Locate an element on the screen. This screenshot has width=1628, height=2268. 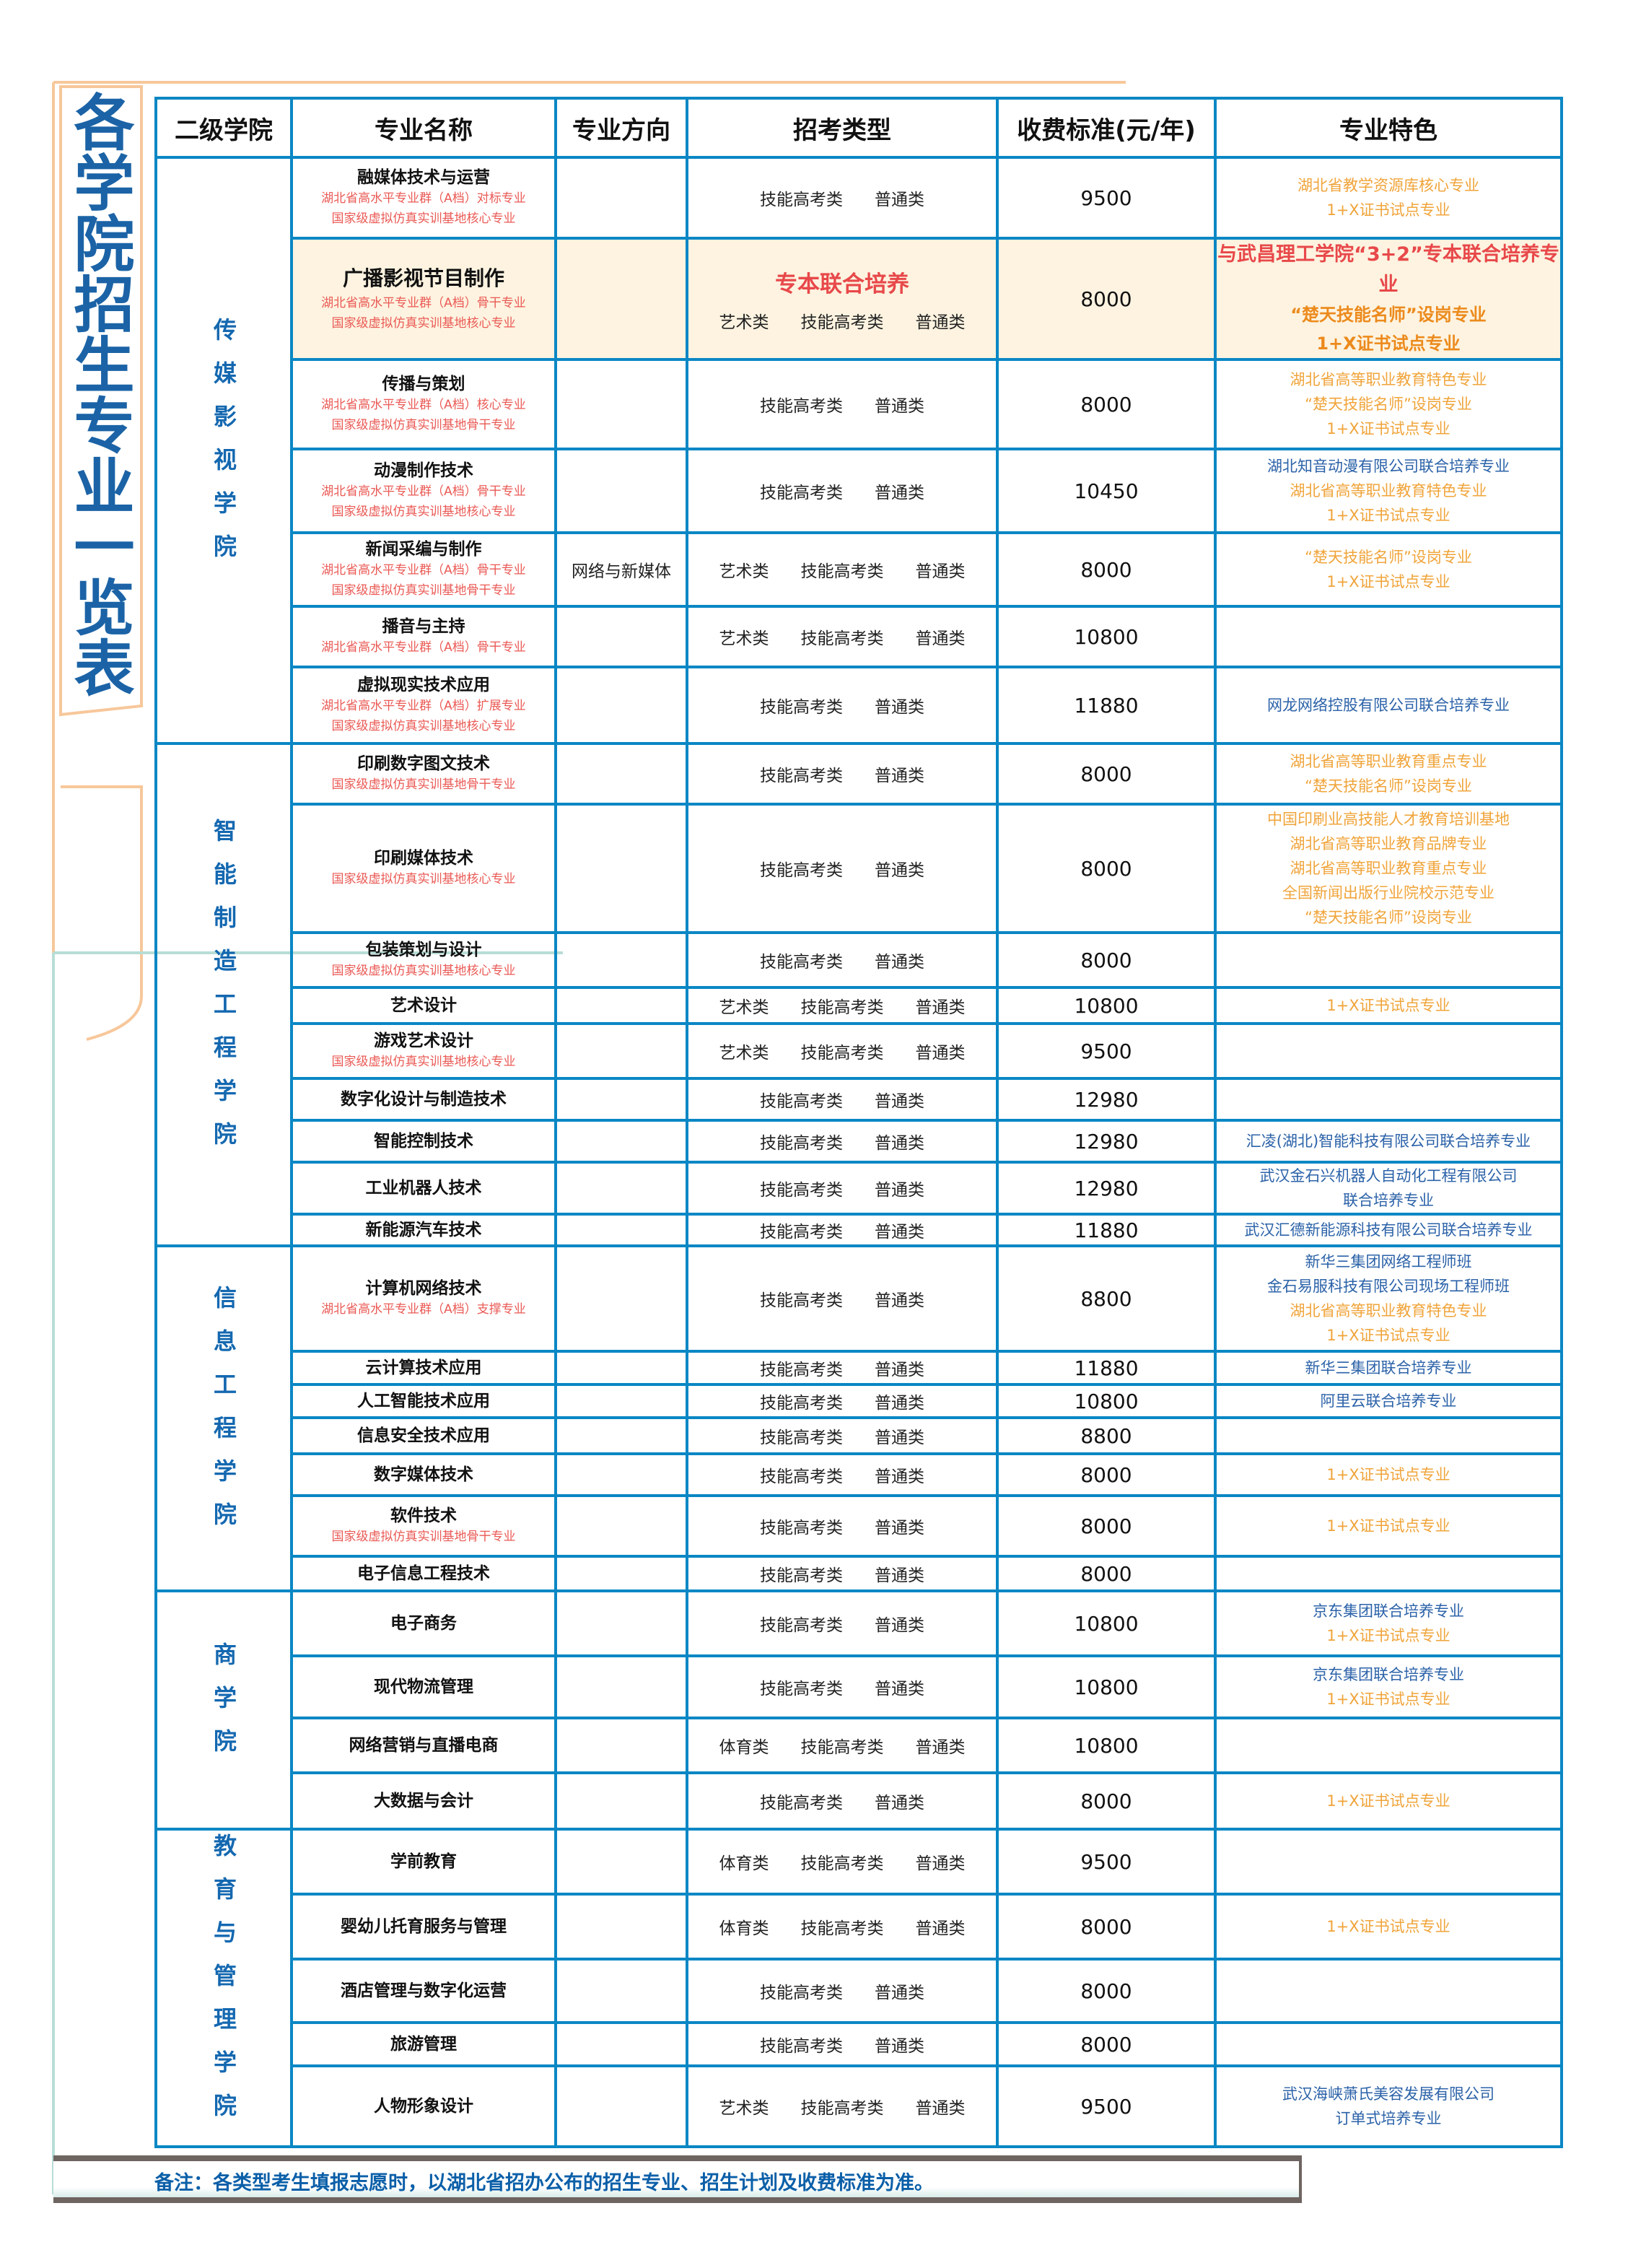
feature-line: 金石易服科技有限公司现场工程师班 is located at coordinates (1388, 1286).